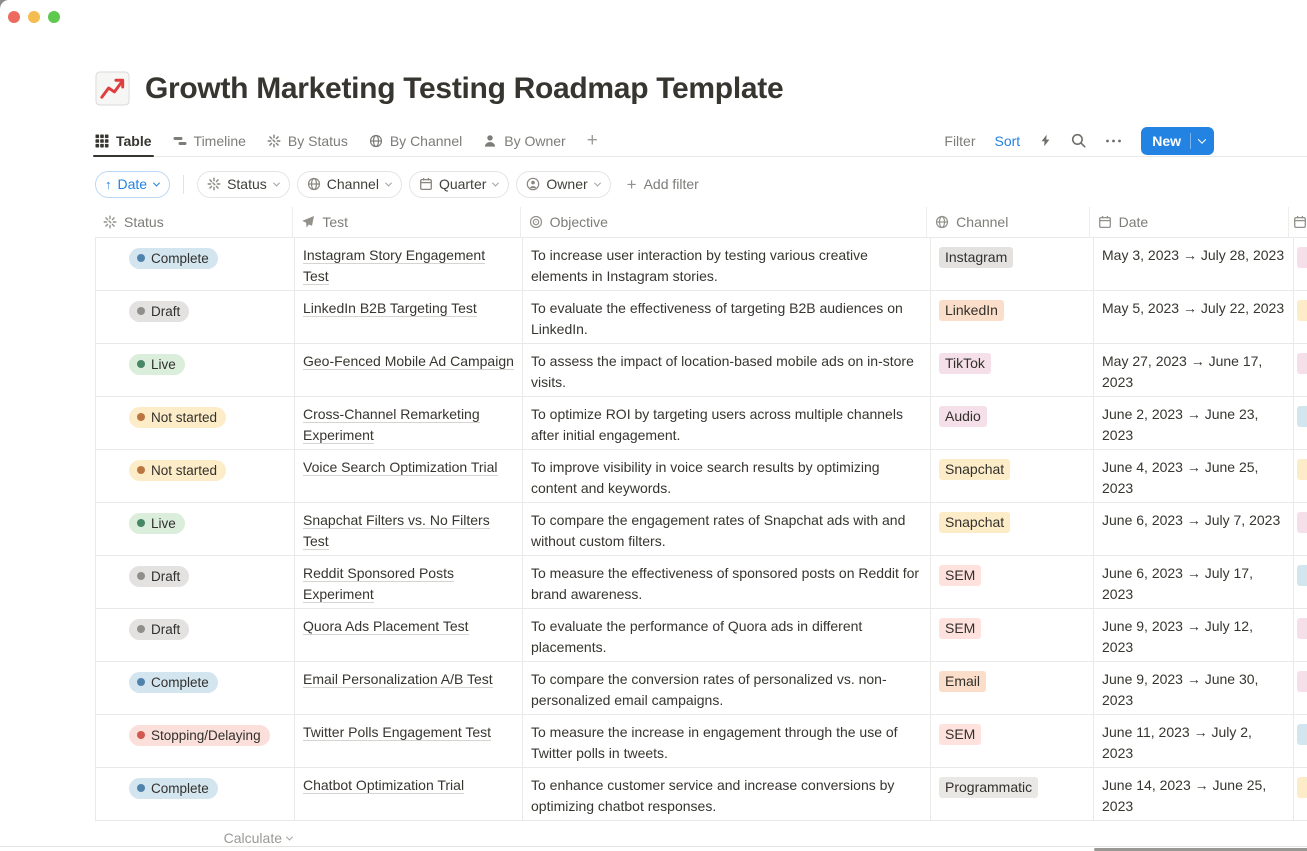 The height and width of the screenshot is (851, 1307). Describe the element at coordinates (1297, 222) in the screenshot. I see `column-header-quarter` at that location.